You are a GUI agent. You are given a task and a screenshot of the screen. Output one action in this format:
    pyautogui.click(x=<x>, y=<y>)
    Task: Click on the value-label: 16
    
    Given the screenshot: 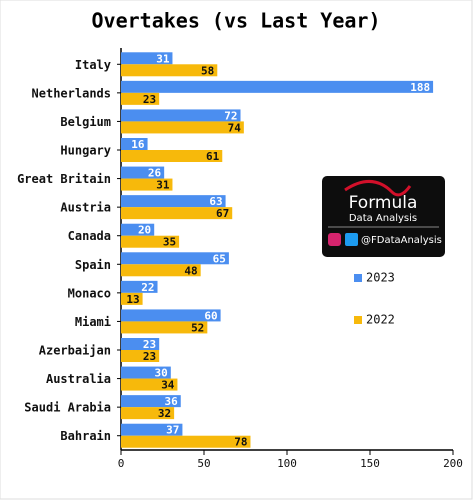 What is the action you would take?
    pyautogui.click(x=138, y=144)
    